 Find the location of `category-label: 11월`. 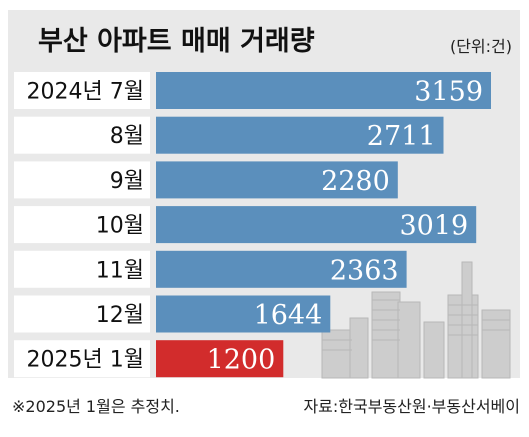

category-label: 11월 is located at coordinates (120, 270).